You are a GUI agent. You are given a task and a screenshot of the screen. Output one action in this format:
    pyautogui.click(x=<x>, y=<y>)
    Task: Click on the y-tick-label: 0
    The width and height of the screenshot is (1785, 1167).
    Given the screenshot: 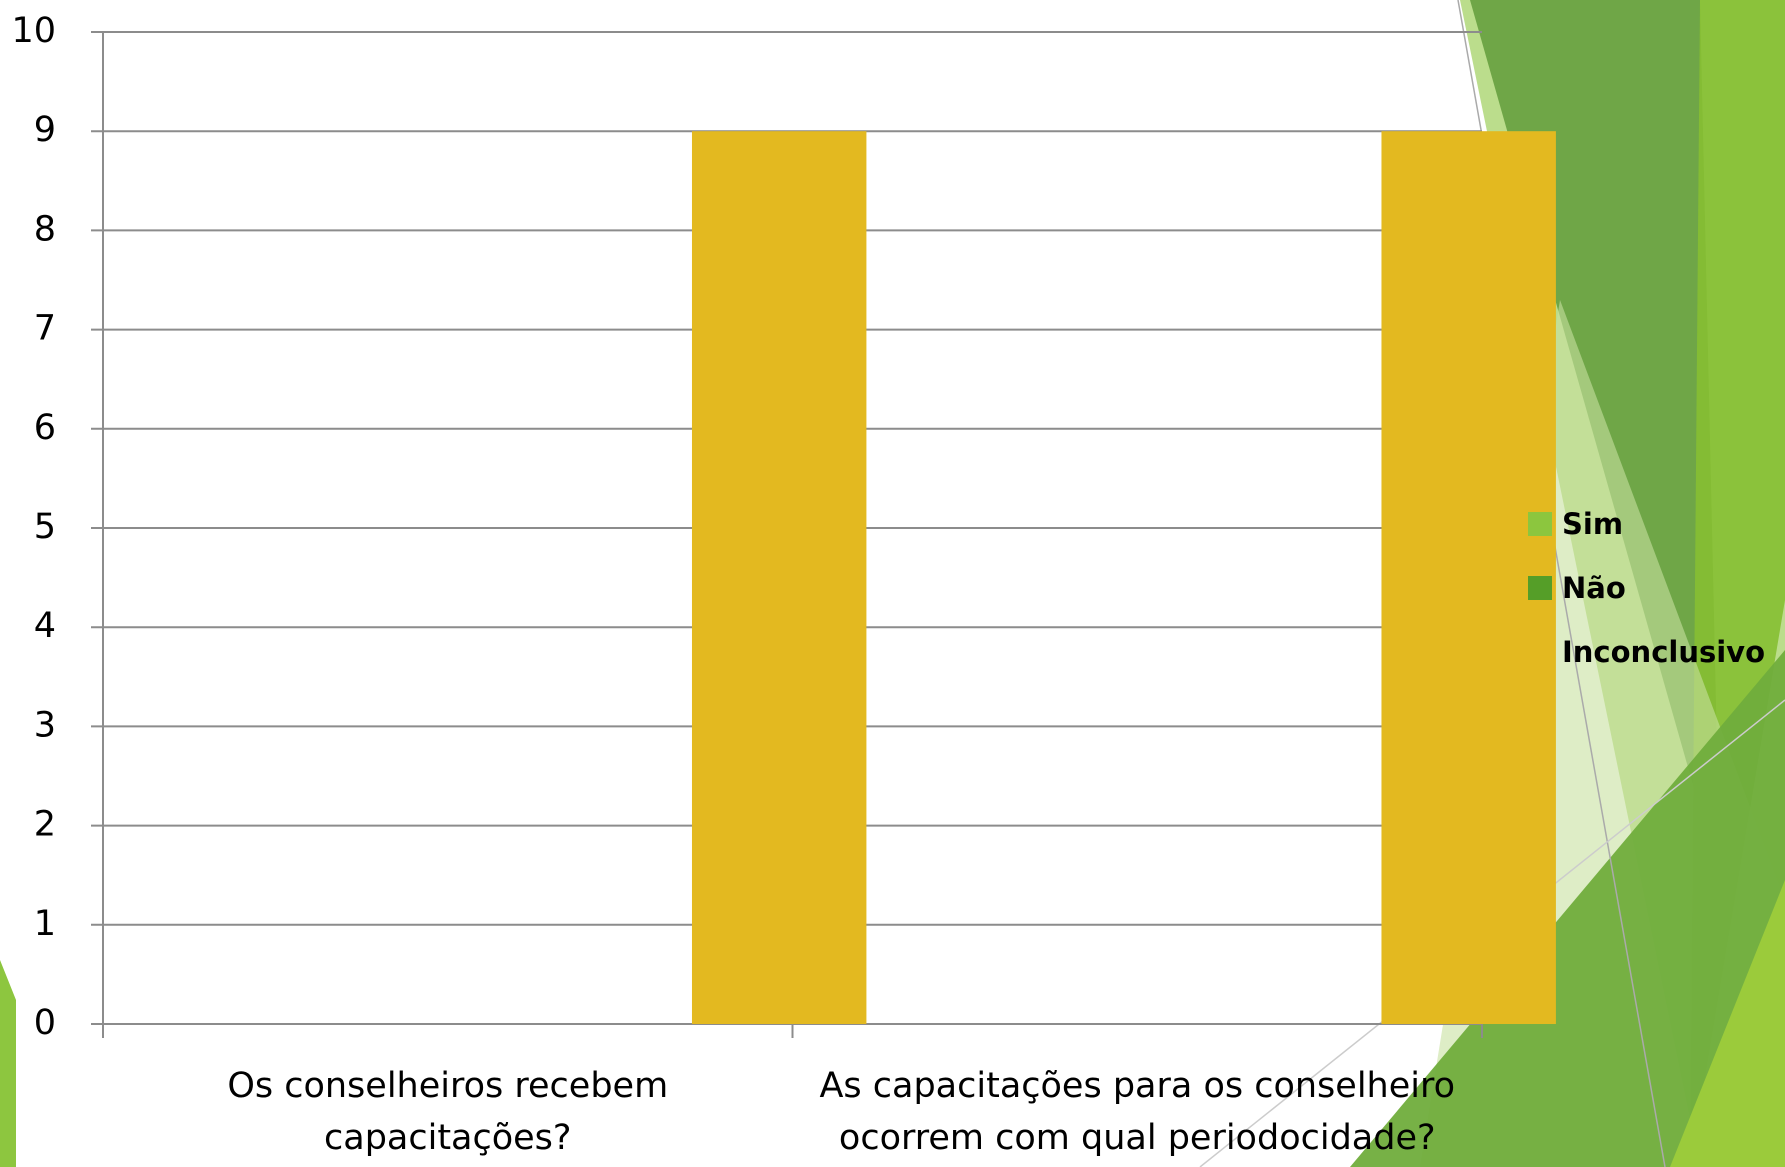 What is the action you would take?
    pyautogui.click(x=45, y=1023)
    